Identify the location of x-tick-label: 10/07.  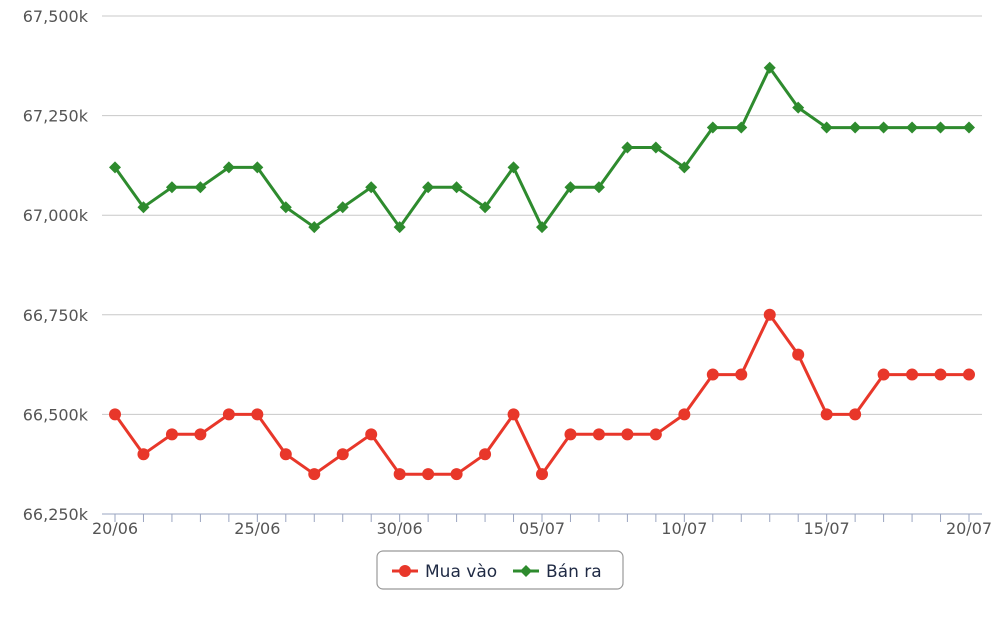
(684, 528).